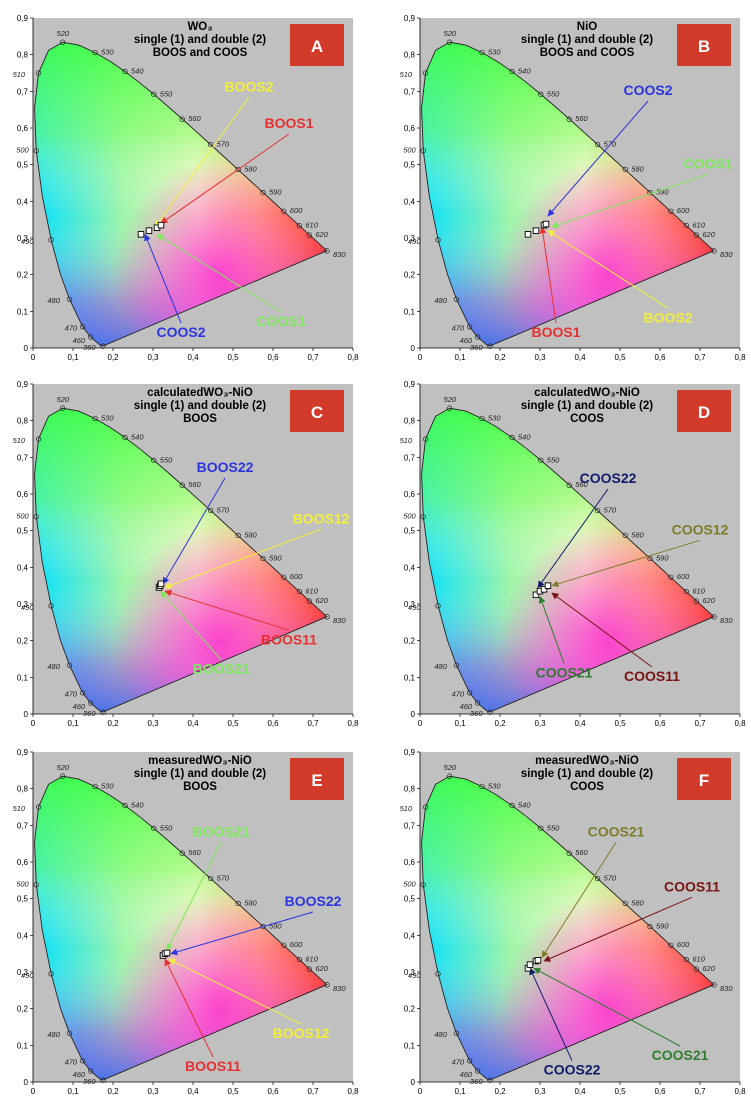 This screenshot has width=751, height=1105. What do you see at coordinates (726, 988) in the screenshot?
I see `locus-label-830: 830` at bounding box center [726, 988].